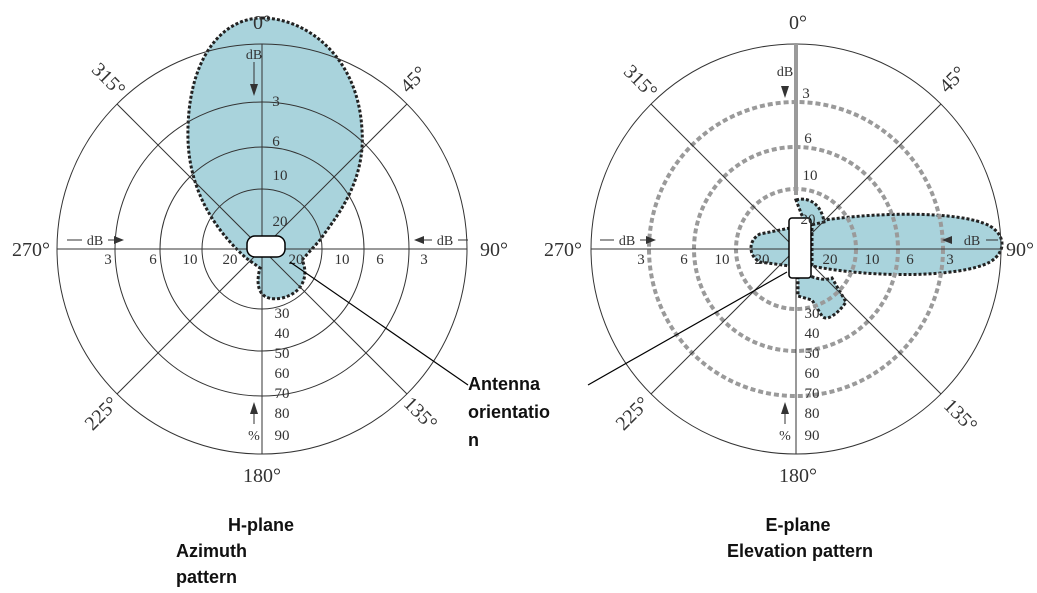  What do you see at coordinates (808, 220) in the screenshot?
I see `e-plane-ring-label-20-top: 20` at bounding box center [808, 220].